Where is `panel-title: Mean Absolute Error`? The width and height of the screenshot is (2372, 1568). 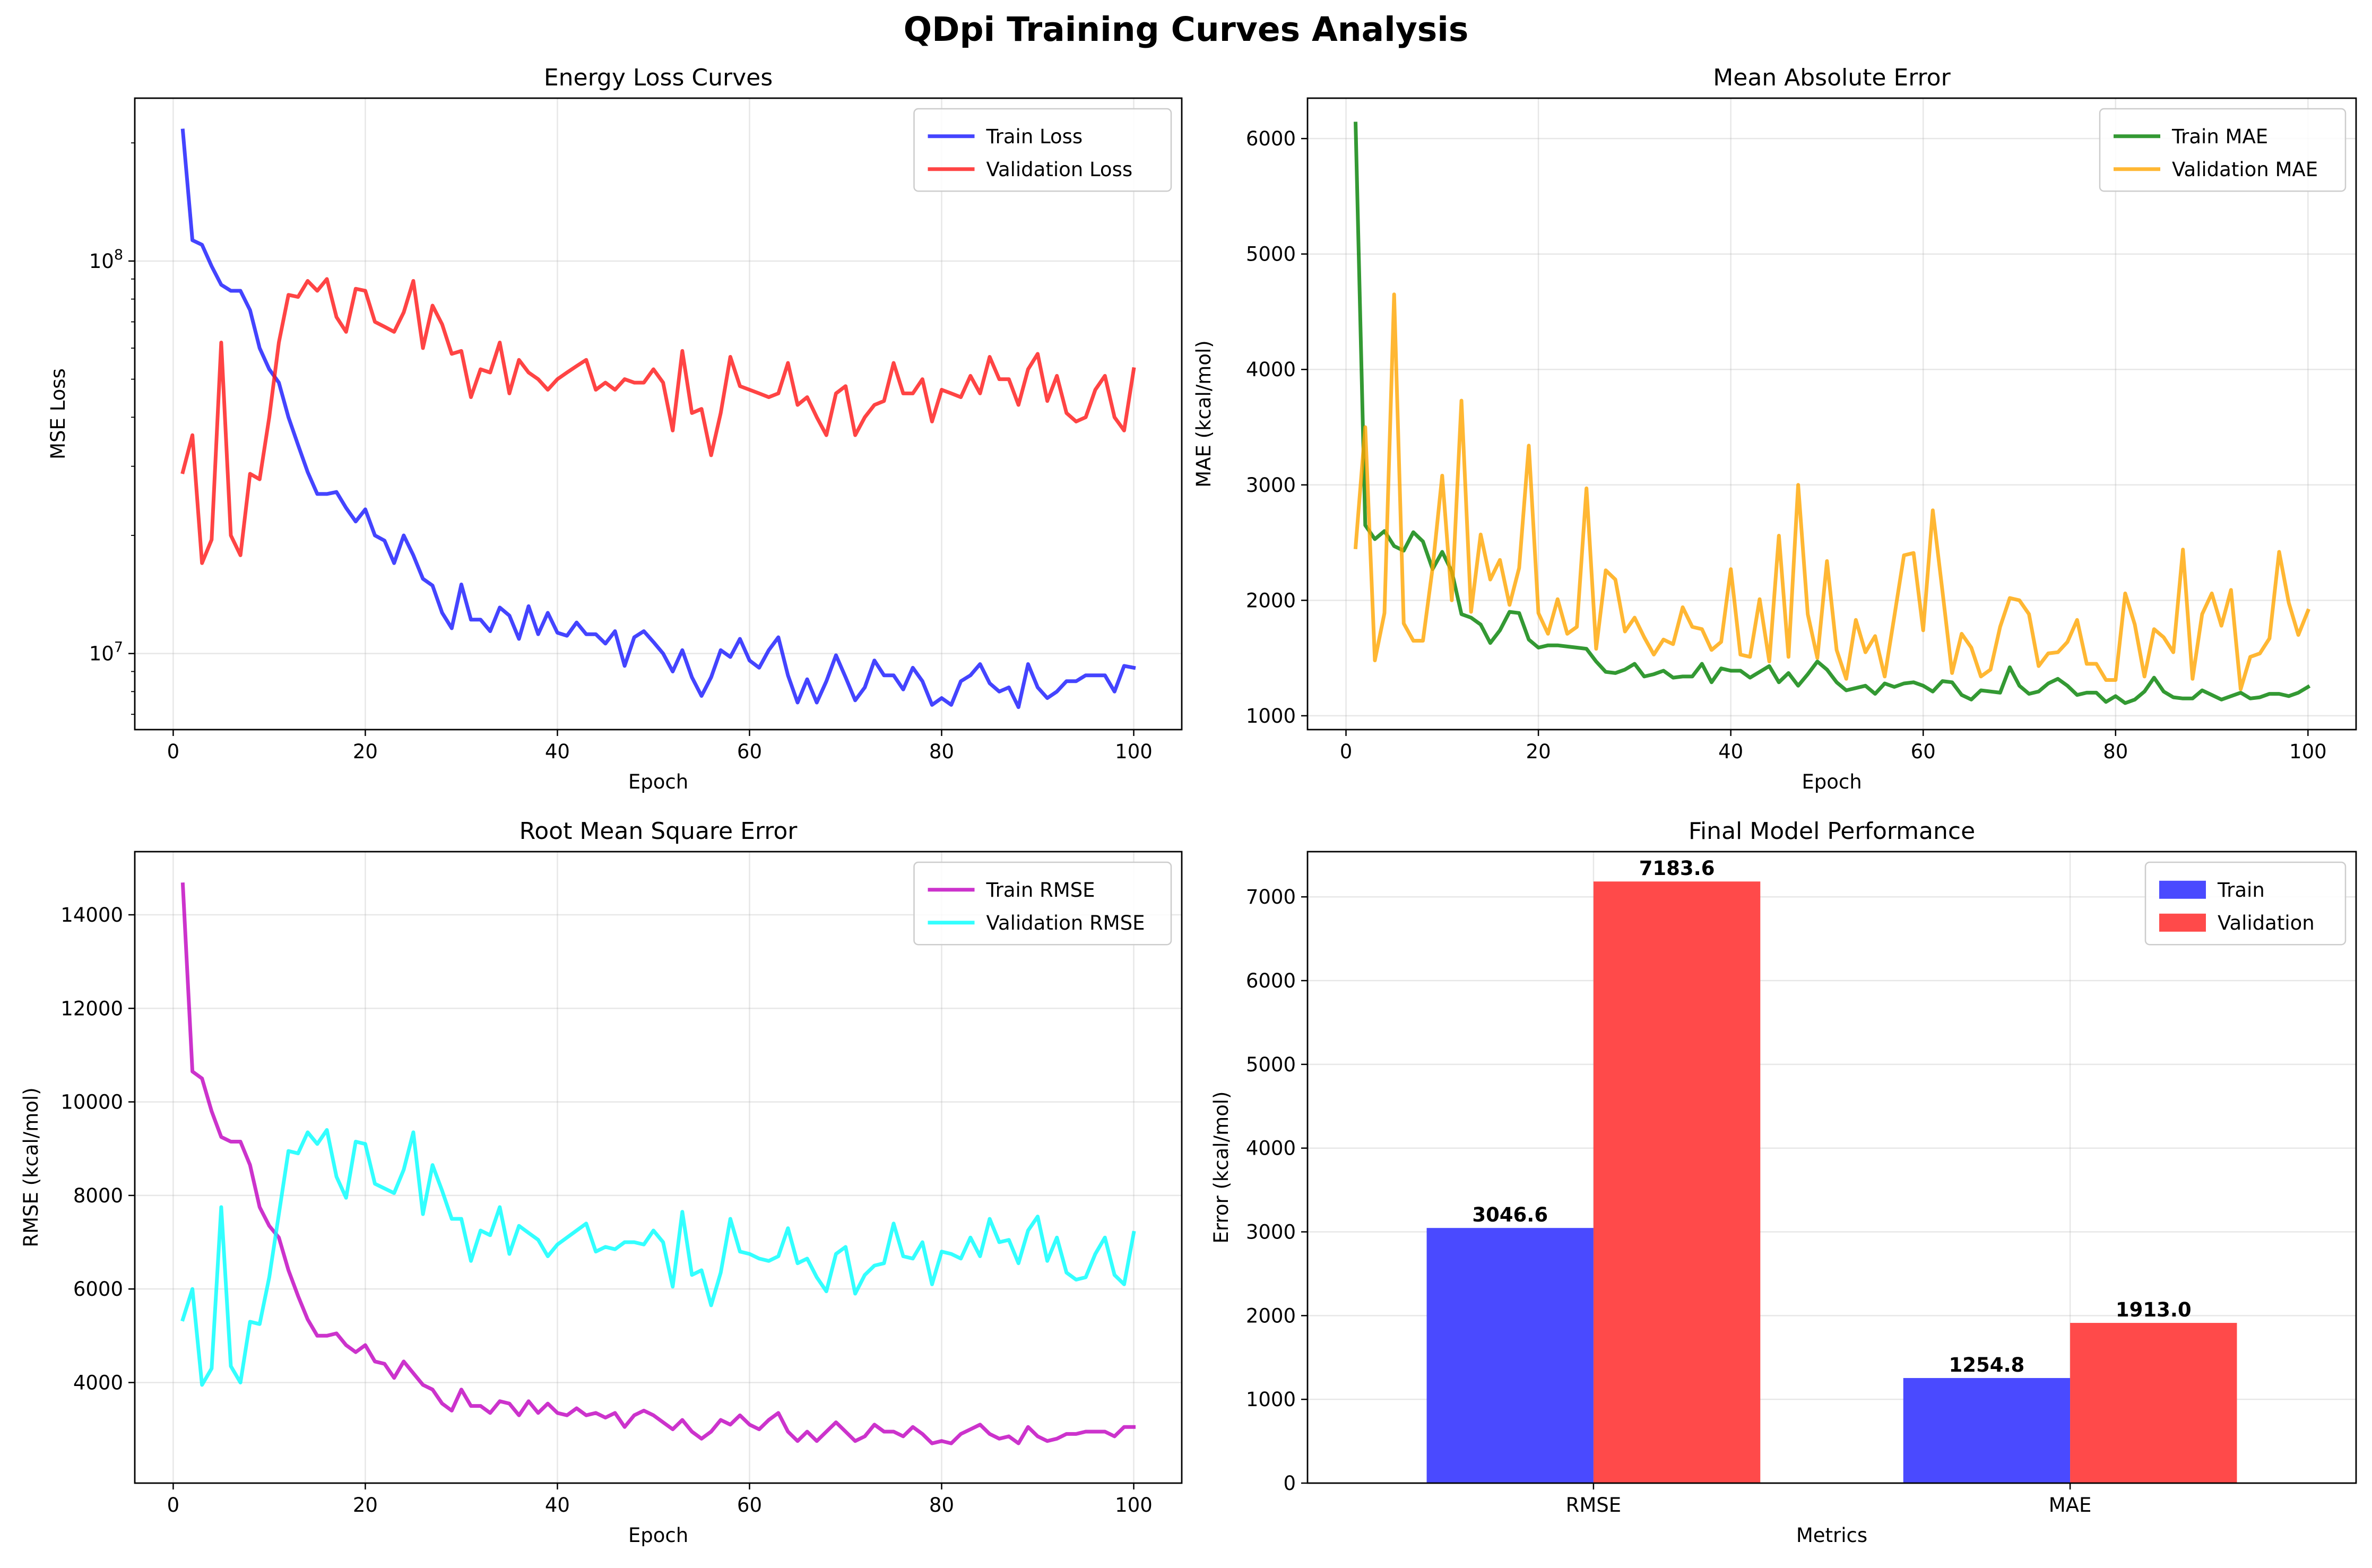 panel-title: Mean Absolute Error is located at coordinates (1832, 77).